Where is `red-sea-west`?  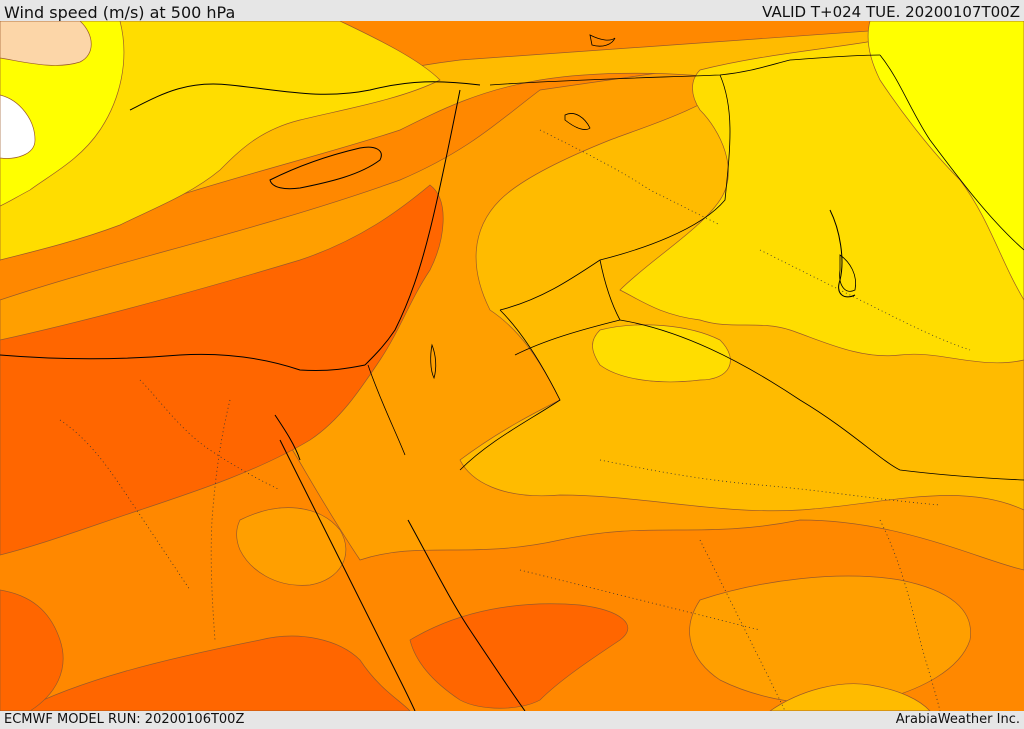 red-sea-west is located at coordinates (347, 575).